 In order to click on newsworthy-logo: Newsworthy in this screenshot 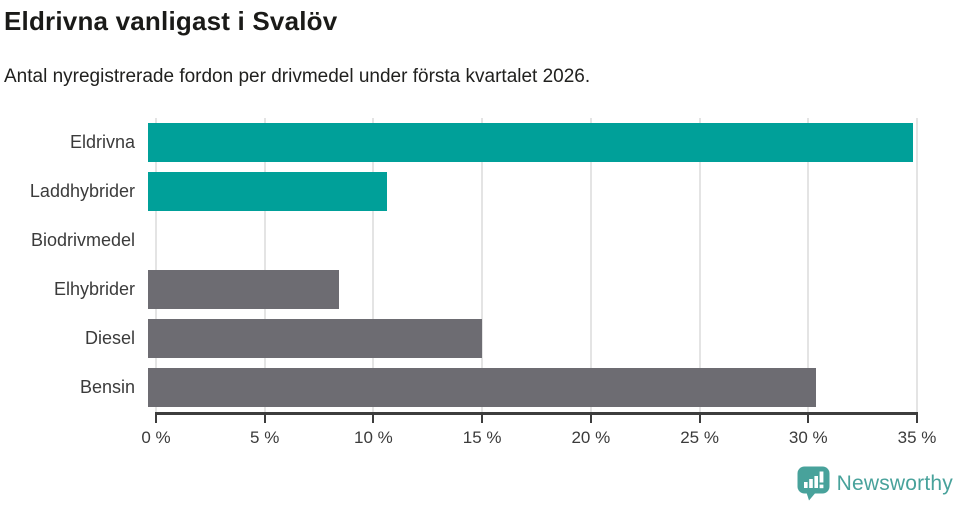, I will do `click(875, 483)`.